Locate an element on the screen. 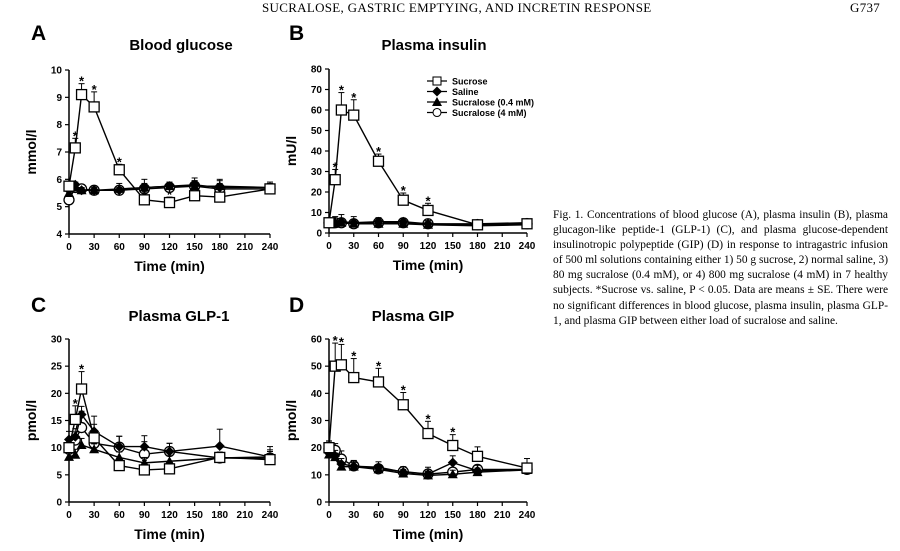  y-axis-label: mU/l is located at coordinates (291, 151).